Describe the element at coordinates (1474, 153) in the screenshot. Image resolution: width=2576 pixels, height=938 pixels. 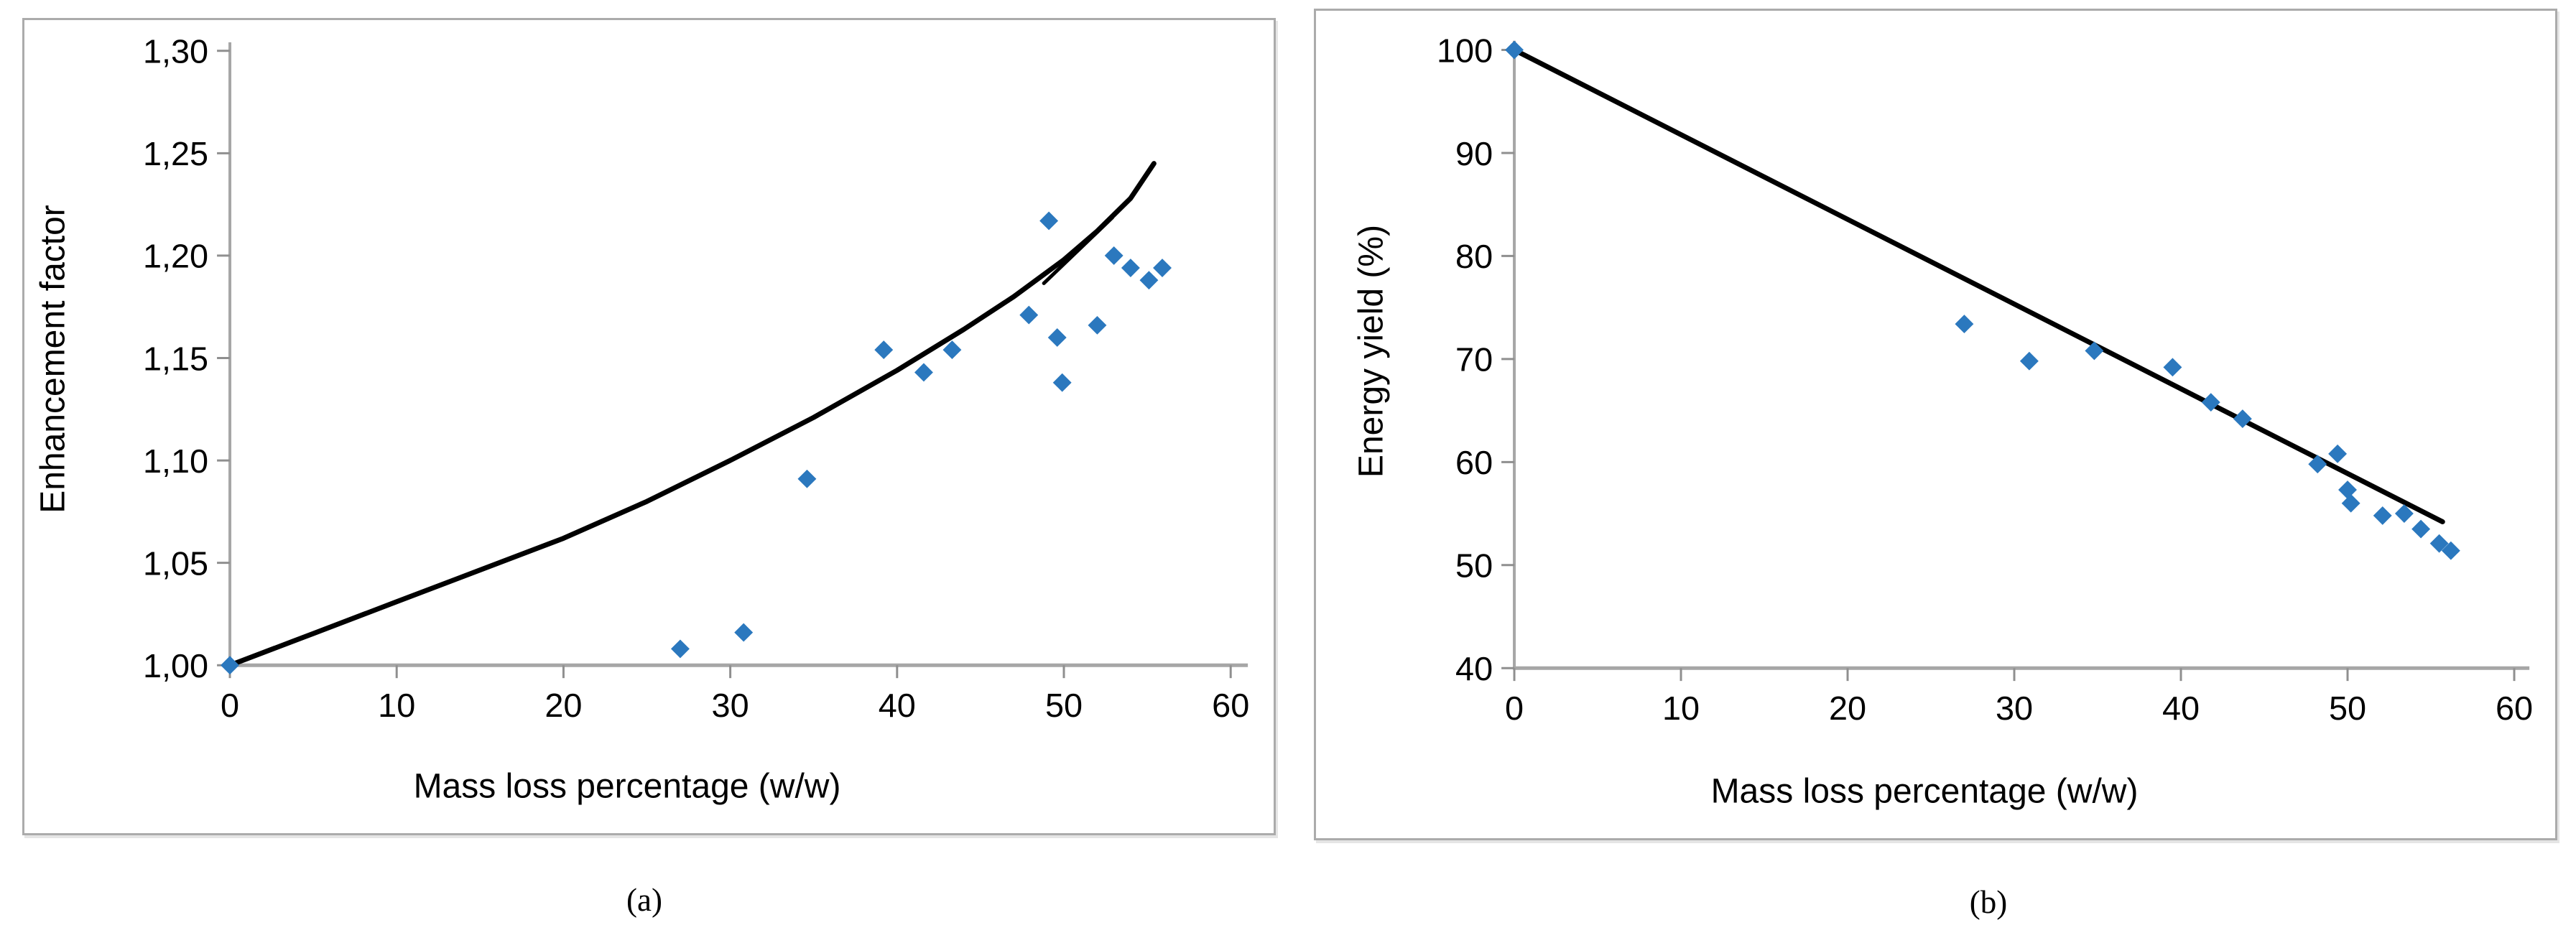
I see `y-tick-label: 90` at that location.